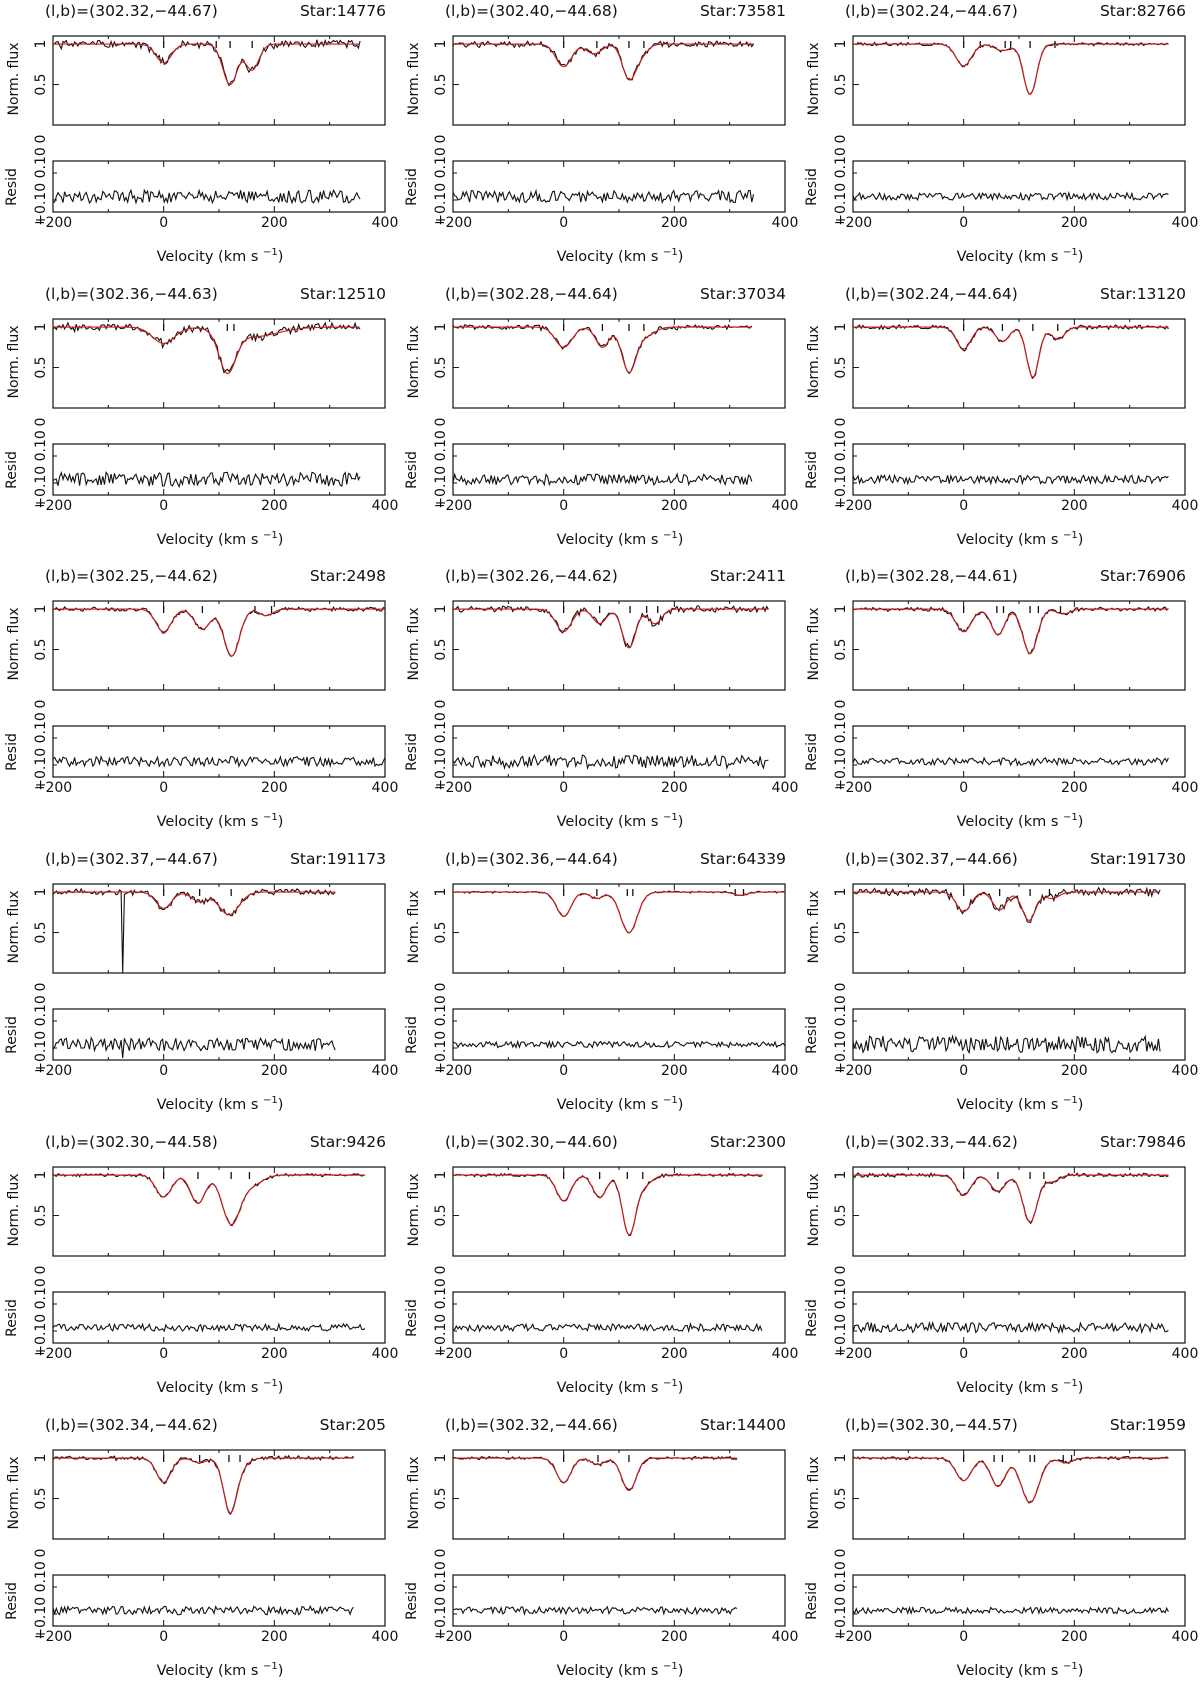  What do you see at coordinates (931, 294) in the screenshot?
I see `panel-coordinates: (l,b)=(302.24,−44.64)` at bounding box center [931, 294].